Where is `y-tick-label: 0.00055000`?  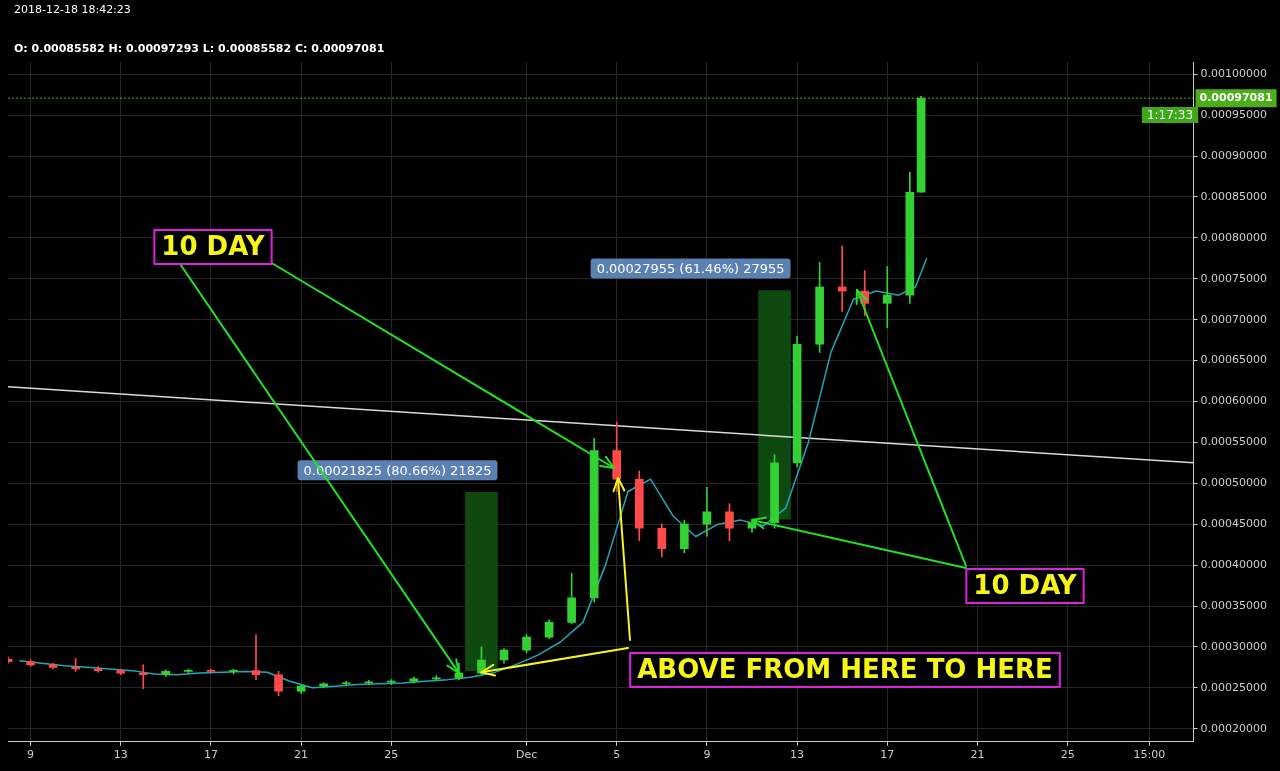
y-tick-label: 0.00055000 is located at coordinates (1233, 442).